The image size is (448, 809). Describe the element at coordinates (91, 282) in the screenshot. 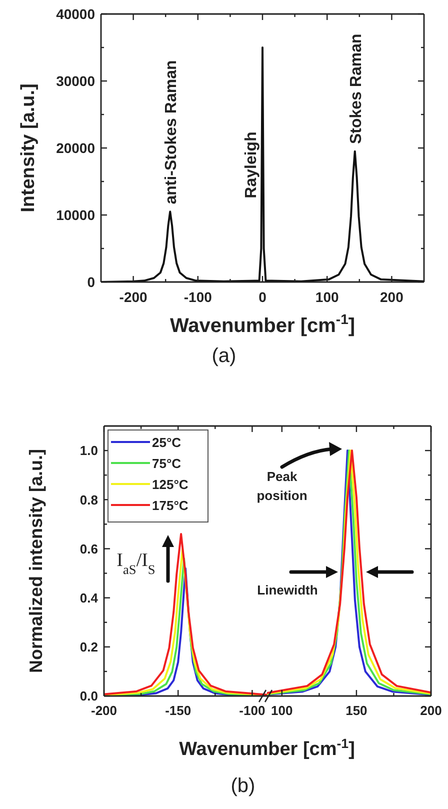

I see `y-tick-label: 0` at that location.